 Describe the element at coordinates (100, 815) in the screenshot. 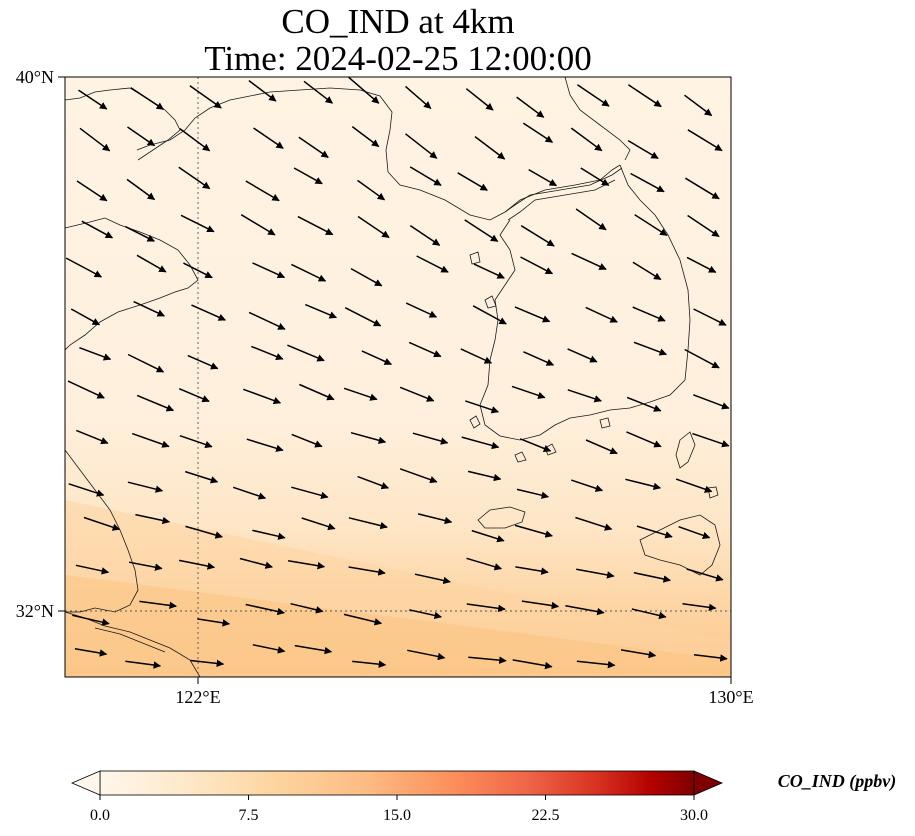

I see `colorbar-tick-label: 0.0` at that location.